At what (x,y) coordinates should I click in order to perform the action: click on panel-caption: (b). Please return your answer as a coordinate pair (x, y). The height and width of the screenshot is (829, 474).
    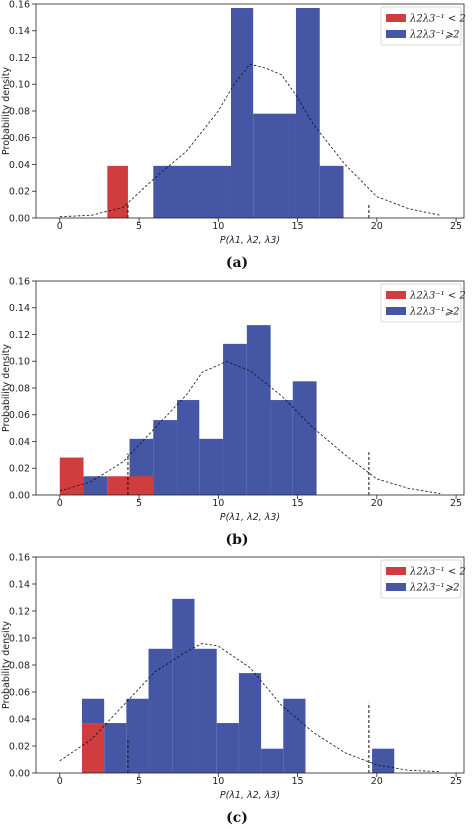
    Looking at the image, I should click on (236, 540).